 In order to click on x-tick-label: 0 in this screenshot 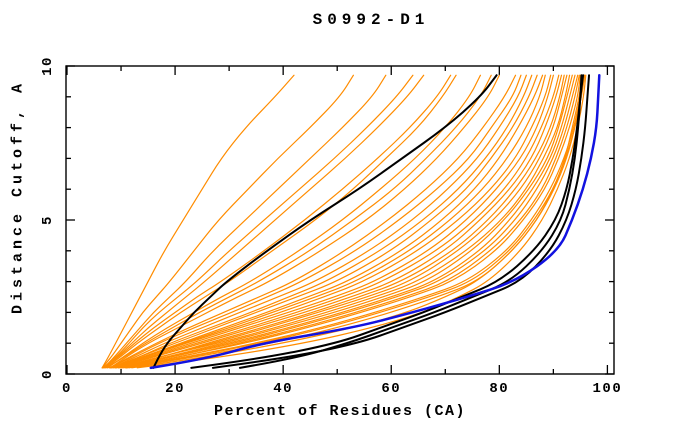, I will do `click(67, 389)`.